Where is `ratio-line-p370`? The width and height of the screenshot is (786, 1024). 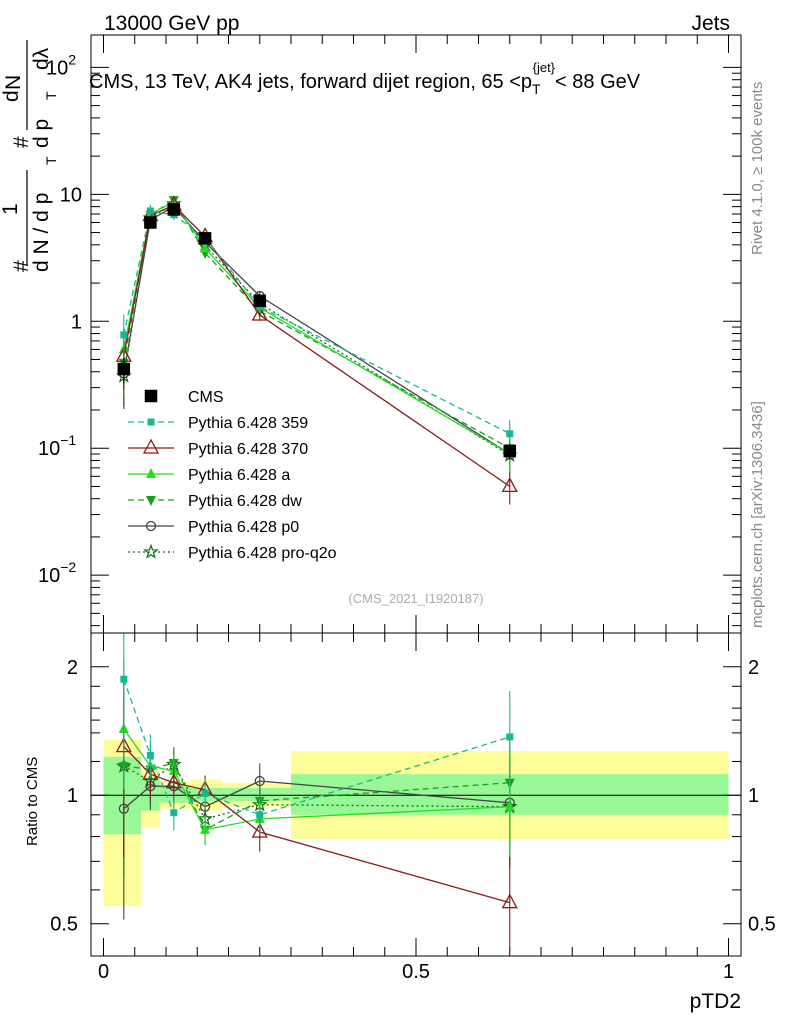
ratio-line-p370 is located at coordinates (316, 825).